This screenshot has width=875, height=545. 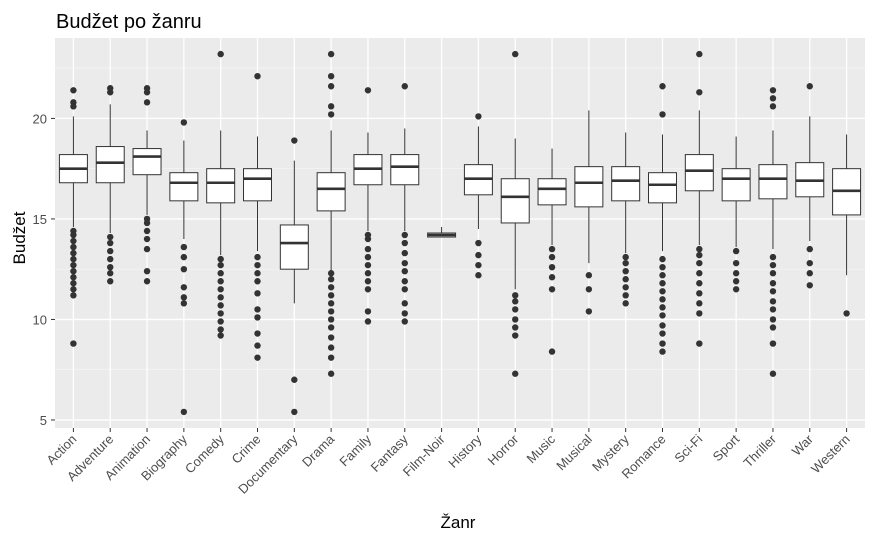 What do you see at coordinates (147, 185) in the screenshot?
I see `box-animation` at bounding box center [147, 185].